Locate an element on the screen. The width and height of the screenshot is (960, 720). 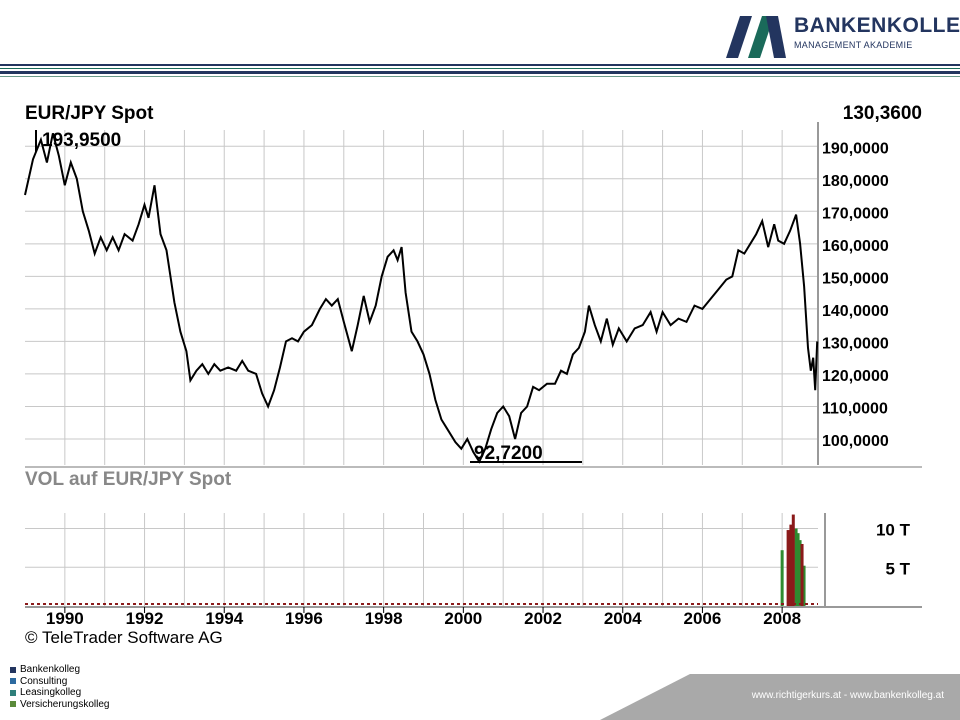
x-tick-label: 1992 is located at coordinates (145, 618).